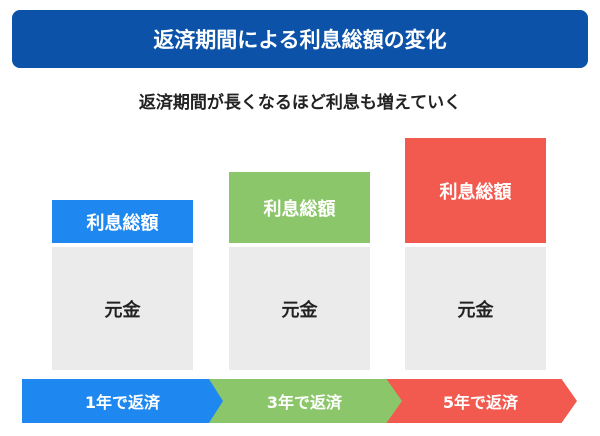 Image resolution: width=600 pixels, height=436 pixels. I want to click on period-arrow-3yr: 3年で返済, so click(304, 401).